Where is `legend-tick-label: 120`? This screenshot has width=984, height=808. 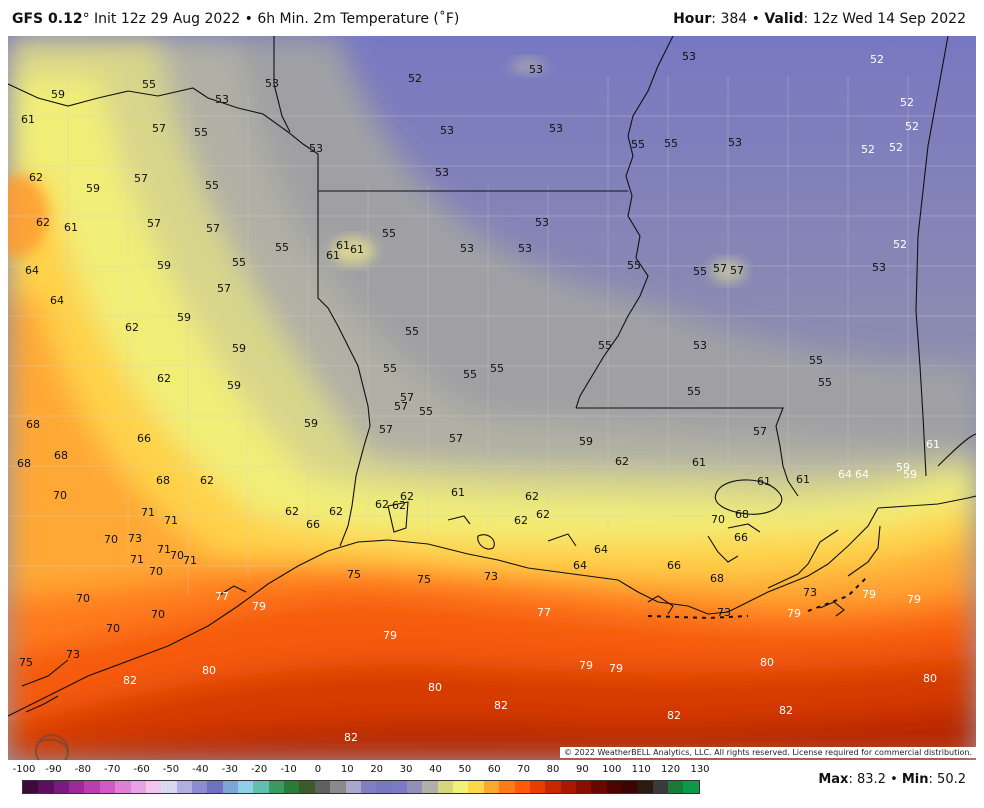
legend-tick-label: 120 is located at coordinates (671, 769).